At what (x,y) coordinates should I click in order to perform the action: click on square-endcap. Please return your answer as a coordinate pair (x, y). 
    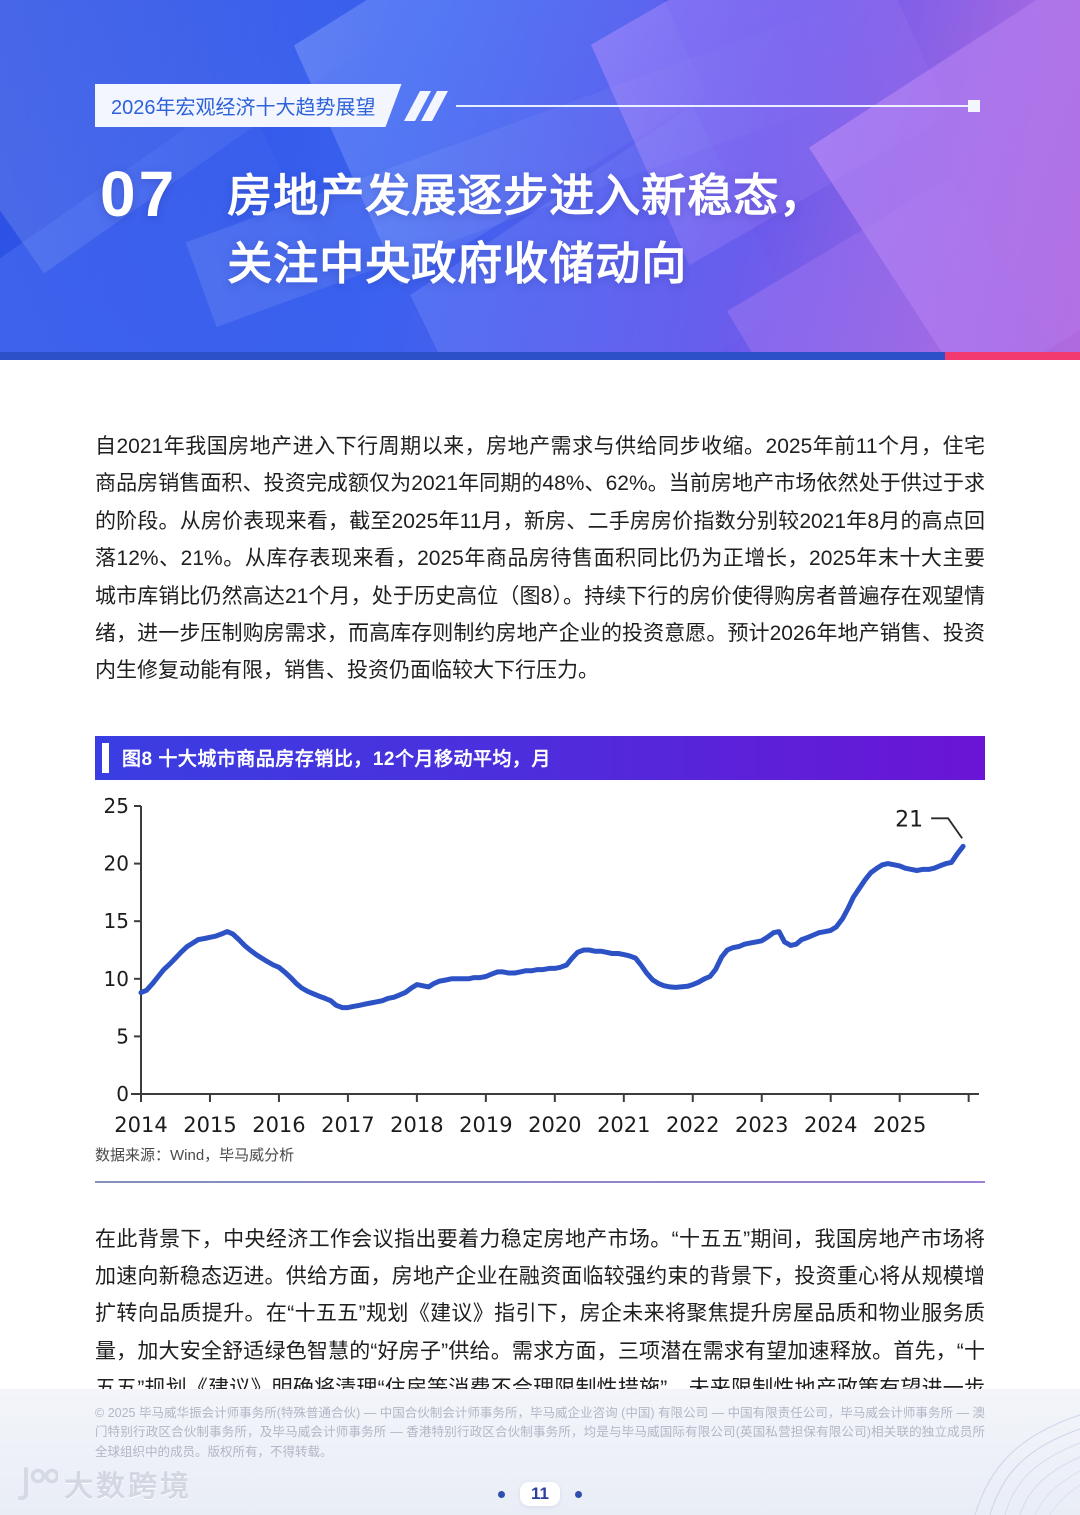
    Looking at the image, I should click on (974, 105).